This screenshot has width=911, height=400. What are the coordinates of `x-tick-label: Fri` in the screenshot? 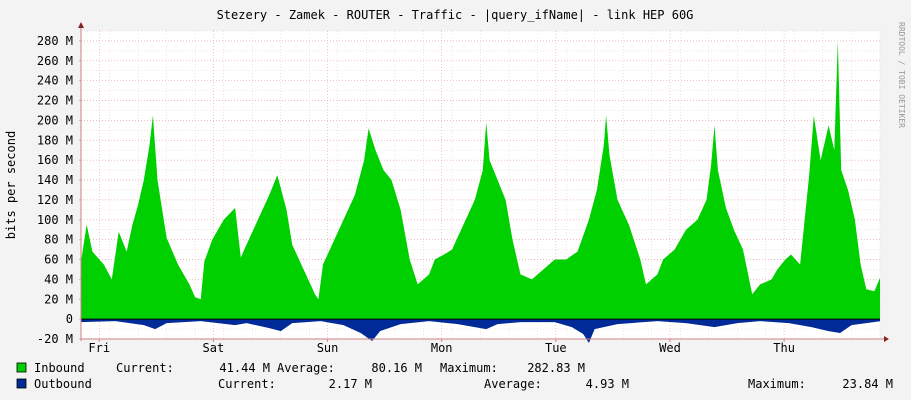 It's located at (99, 348).